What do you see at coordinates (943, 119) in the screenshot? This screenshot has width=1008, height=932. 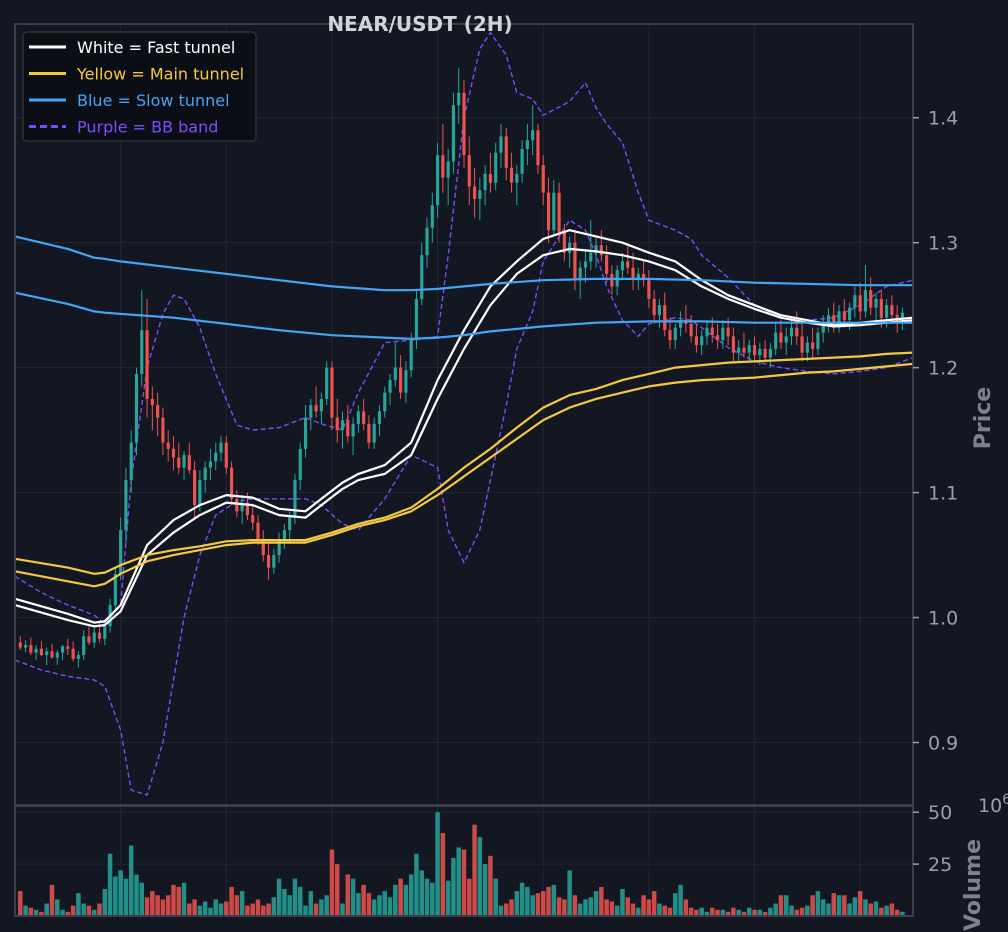 I see `price-tick-label: 1.4` at bounding box center [943, 119].